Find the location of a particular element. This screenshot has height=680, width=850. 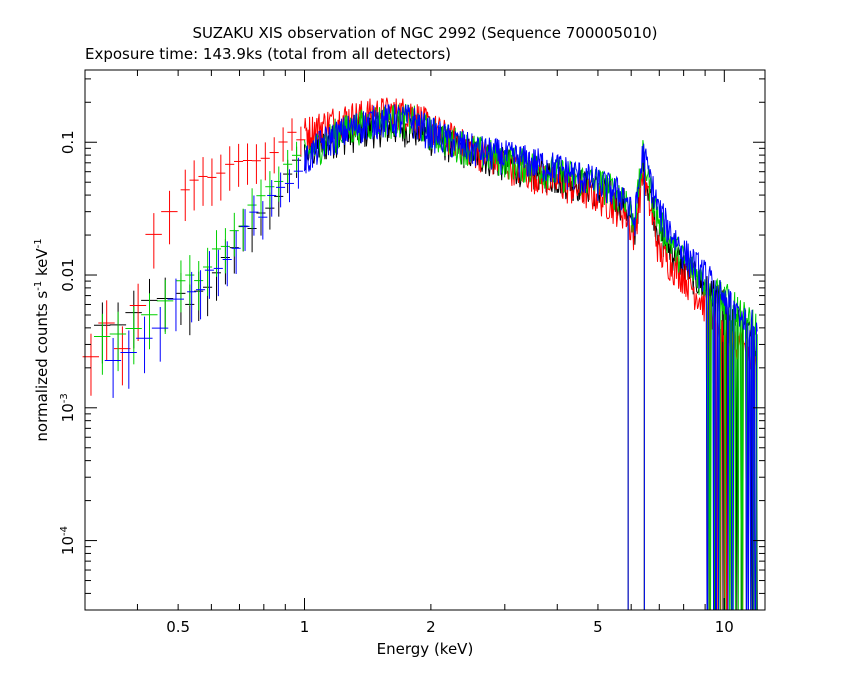

x-axis-label: Energy (keV) is located at coordinates (425, 649).